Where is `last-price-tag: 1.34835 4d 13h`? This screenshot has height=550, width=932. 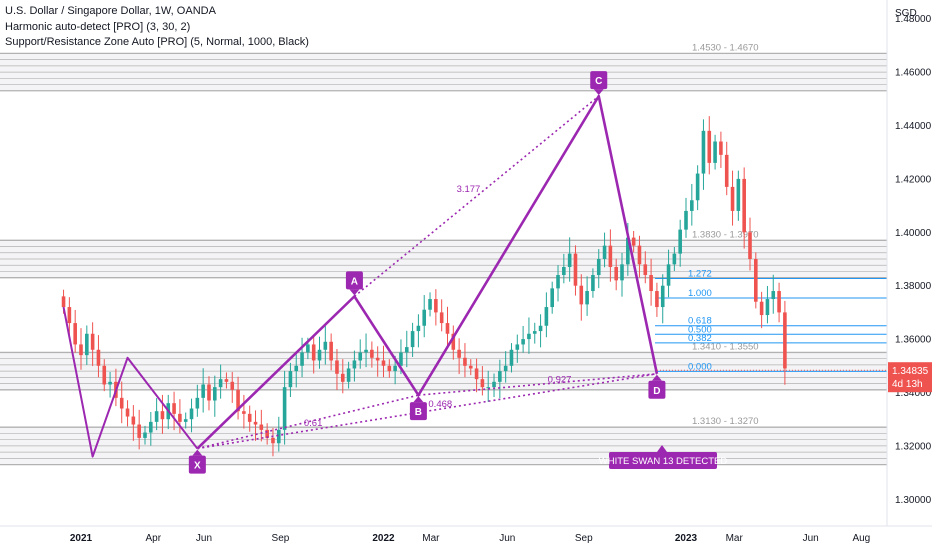 last-price-tag: 1.34835 4d 13h is located at coordinates (794, 377).